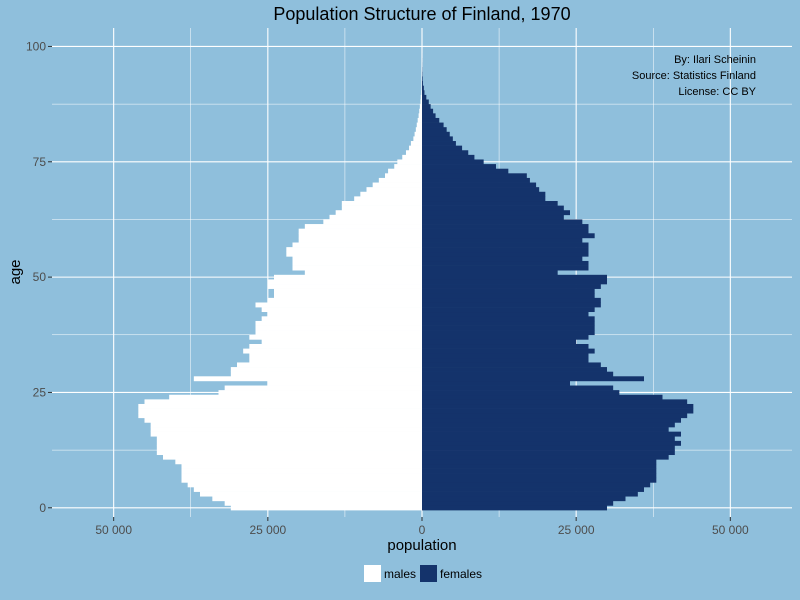 This screenshot has height=600, width=800. I want to click on x-tick-label: 0, so click(422, 530).